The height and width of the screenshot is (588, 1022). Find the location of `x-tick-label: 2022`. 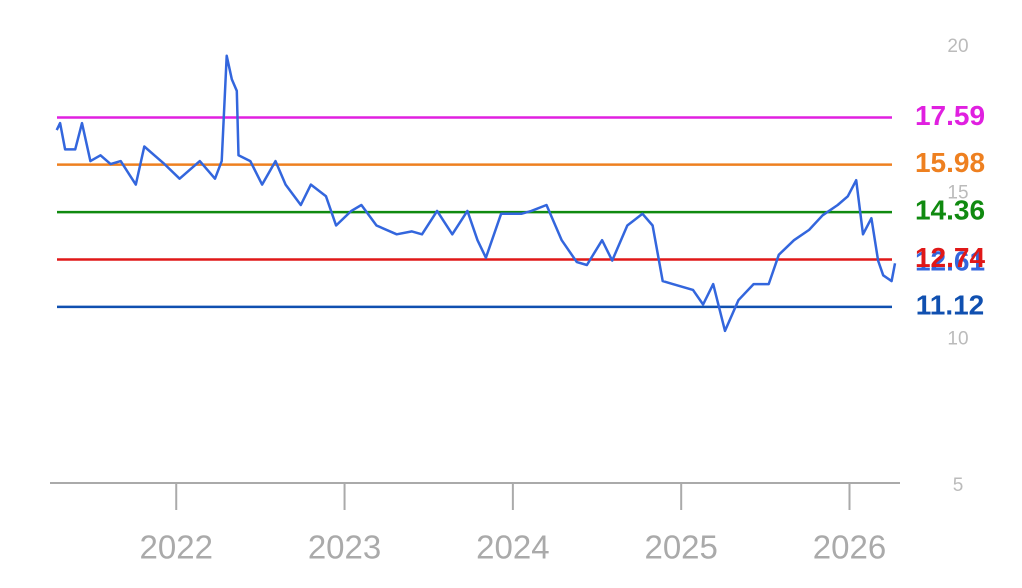

x-tick-label: 2022 is located at coordinates (176, 547).